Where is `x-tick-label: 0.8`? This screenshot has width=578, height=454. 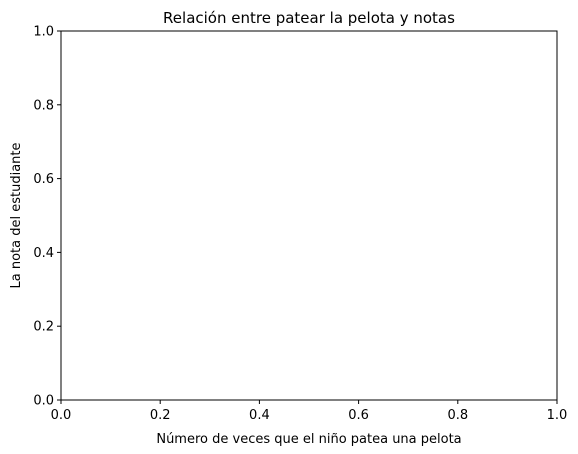 x-tick-label: 0.8 is located at coordinates (457, 415).